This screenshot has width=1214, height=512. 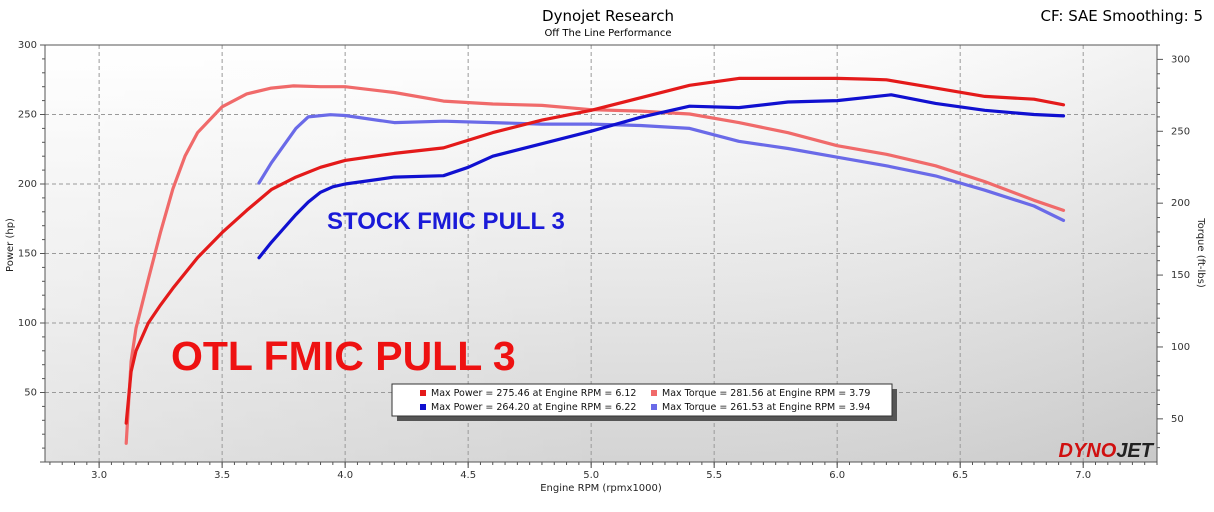 What do you see at coordinates (1177, 419) in the screenshot?
I see `y2-tick-label: 50` at bounding box center [1177, 419].